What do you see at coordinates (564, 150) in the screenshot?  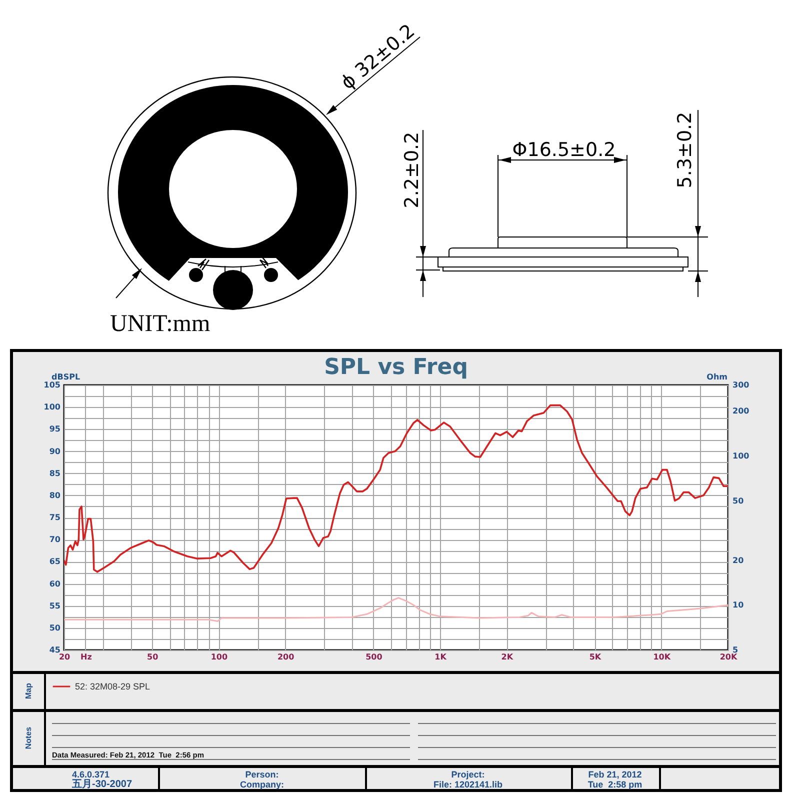 I see `text: Φ16.5±0.2` at bounding box center [564, 150].